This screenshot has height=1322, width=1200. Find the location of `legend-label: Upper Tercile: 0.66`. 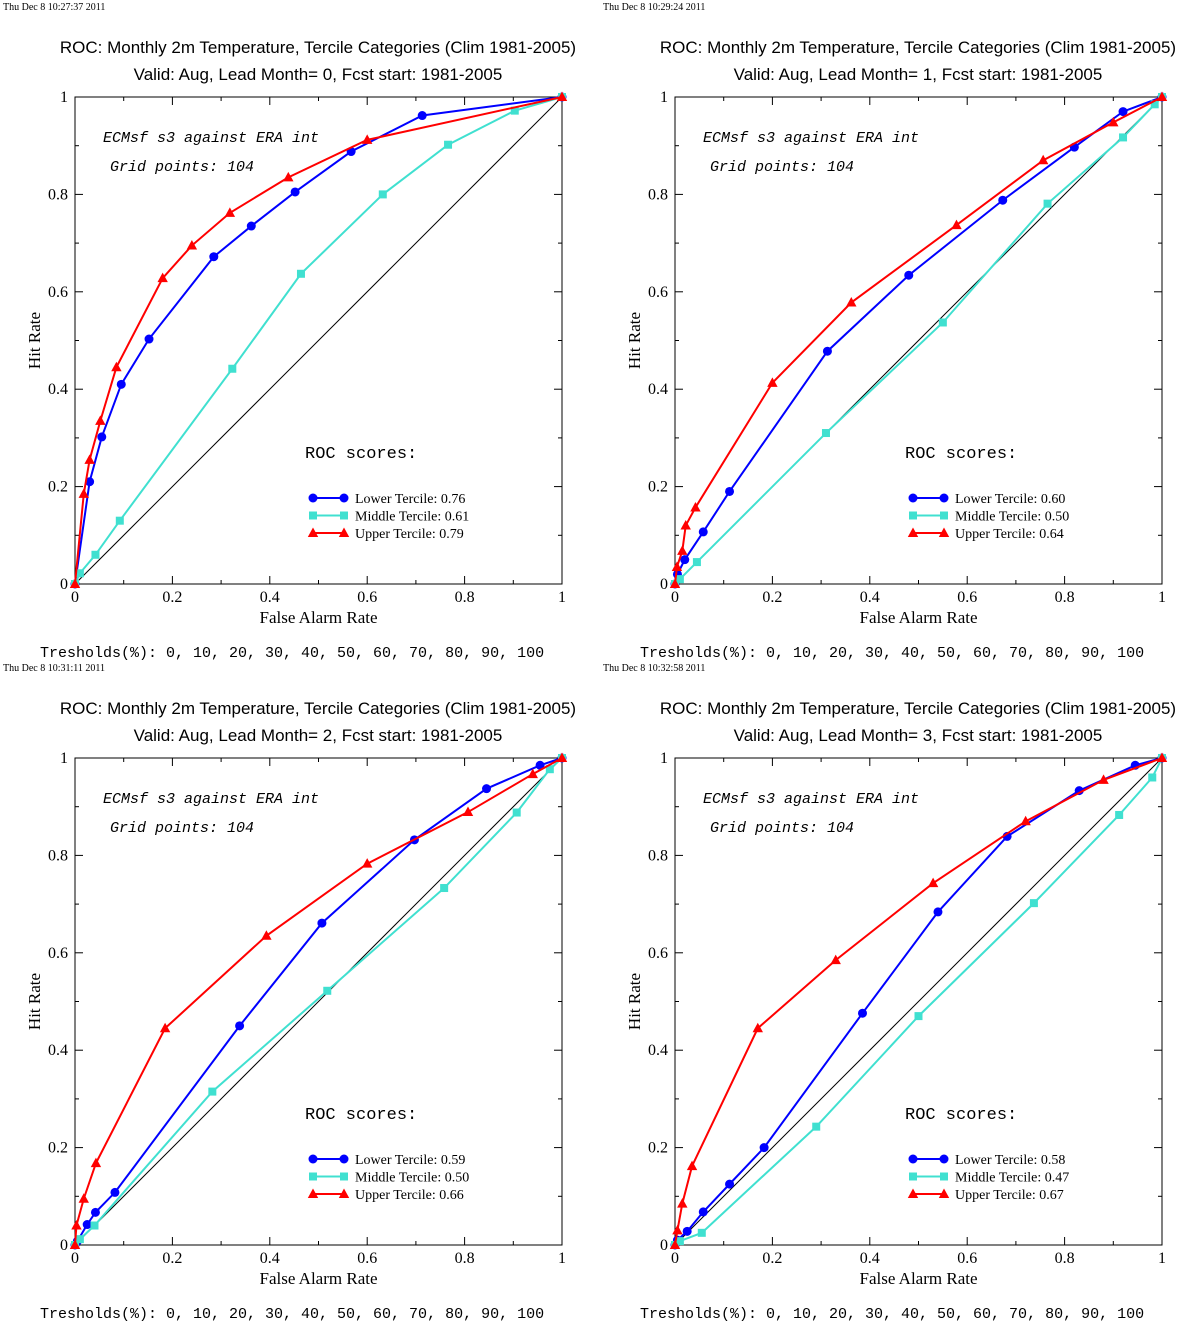

legend-label: Upper Tercile: 0.66 is located at coordinates (409, 1195).